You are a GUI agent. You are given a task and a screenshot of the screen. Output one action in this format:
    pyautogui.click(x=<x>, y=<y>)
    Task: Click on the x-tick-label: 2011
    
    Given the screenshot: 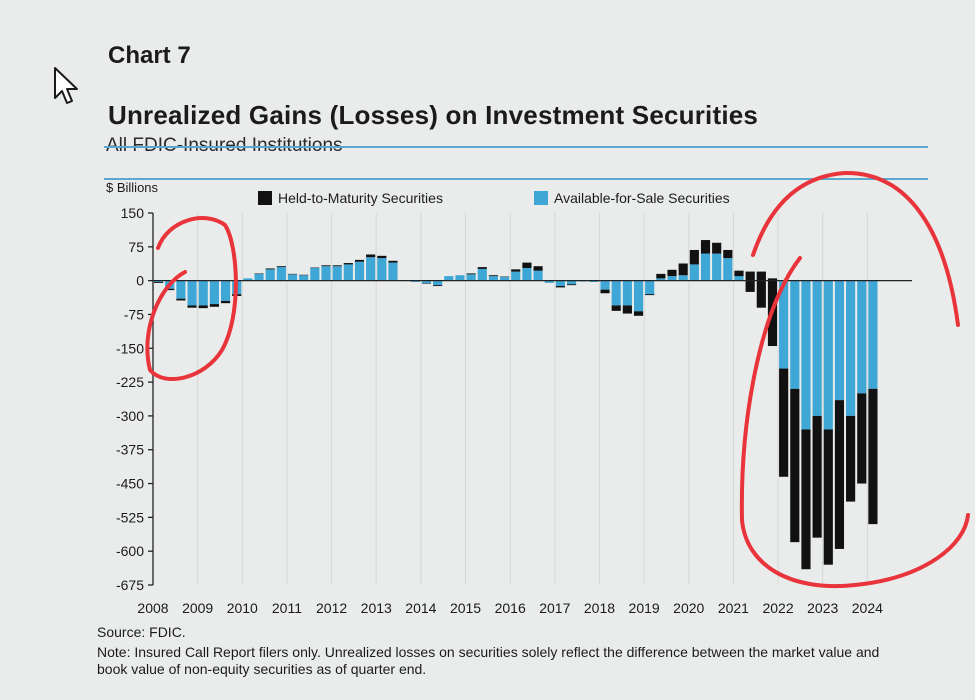 What is the action you would take?
    pyautogui.click(x=287, y=608)
    